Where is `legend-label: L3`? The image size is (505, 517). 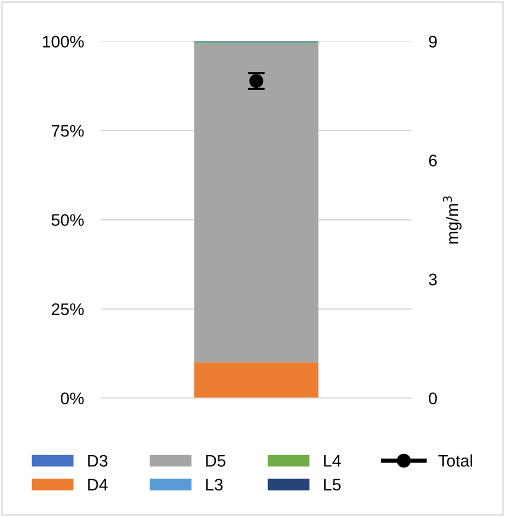
legend-label: L3 is located at coordinates (214, 484).